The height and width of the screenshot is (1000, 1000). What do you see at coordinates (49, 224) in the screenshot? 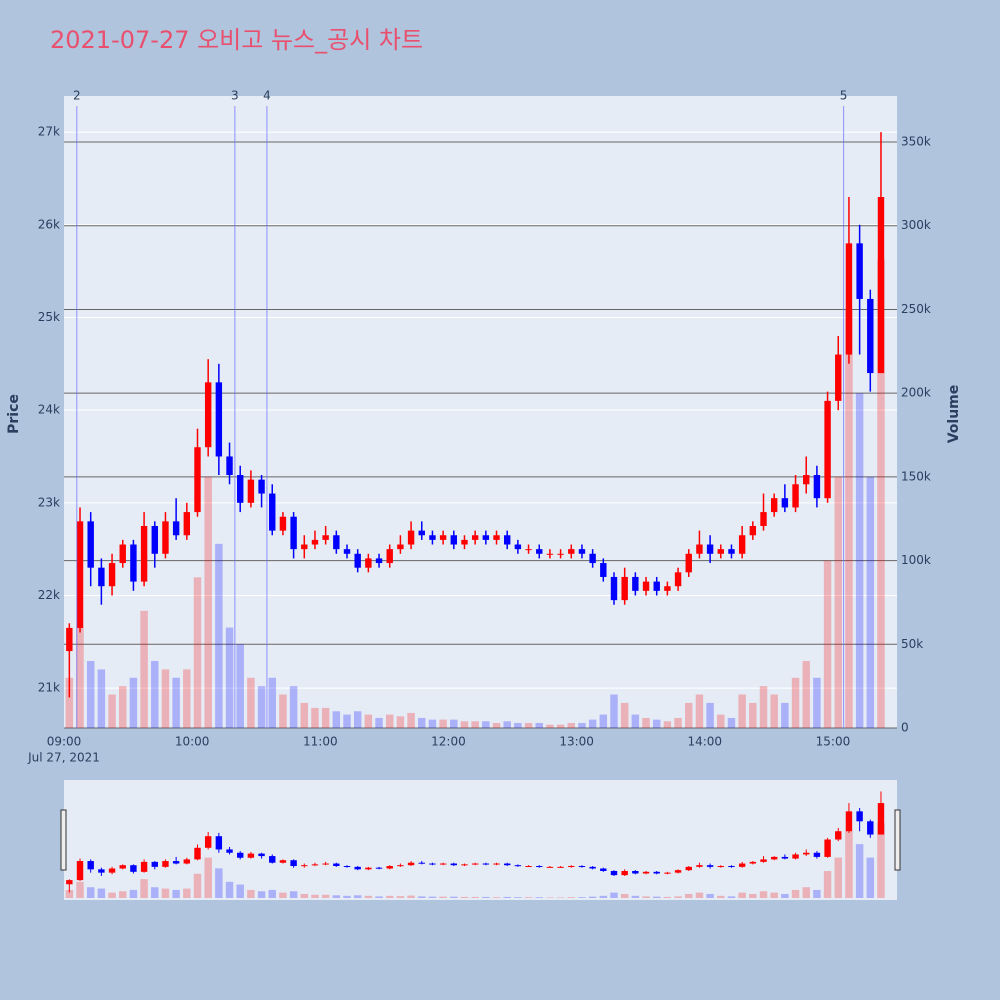
I see `y-tick-label: 26k` at bounding box center [49, 224].